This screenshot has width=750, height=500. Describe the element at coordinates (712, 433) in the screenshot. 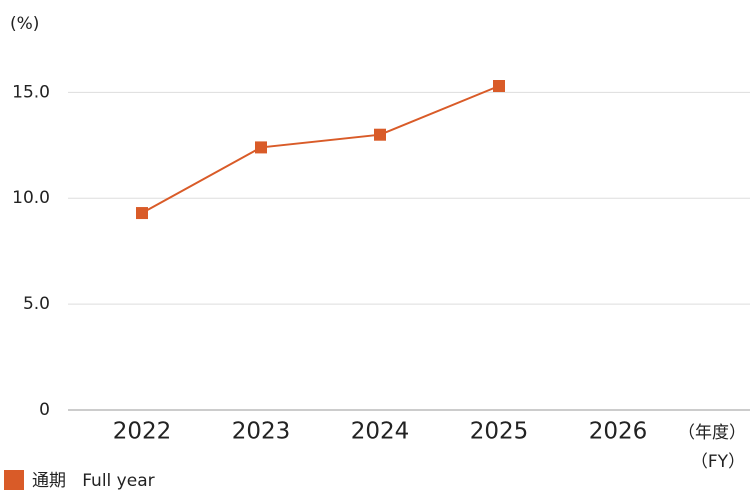

I see `x-axis-label: （年度）` at that location.